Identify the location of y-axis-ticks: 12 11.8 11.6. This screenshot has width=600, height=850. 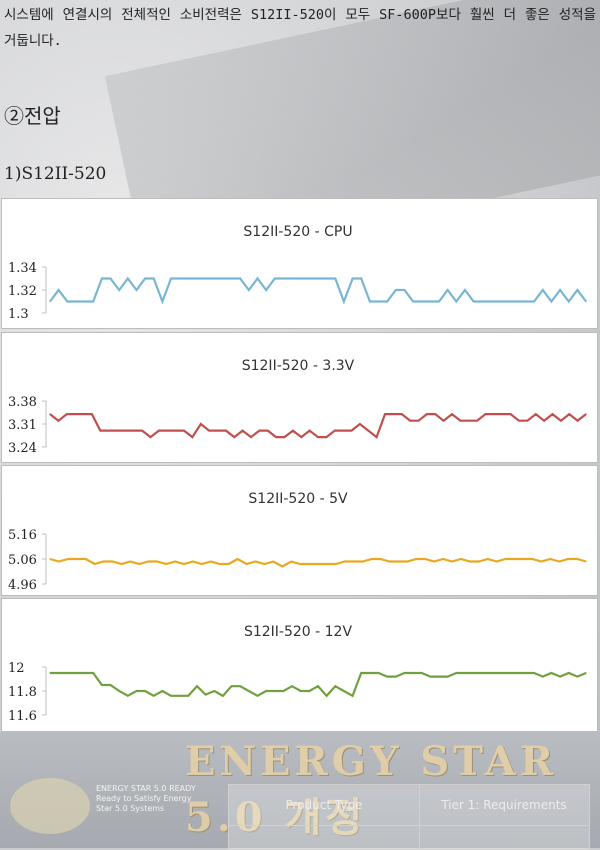
(27, 692).